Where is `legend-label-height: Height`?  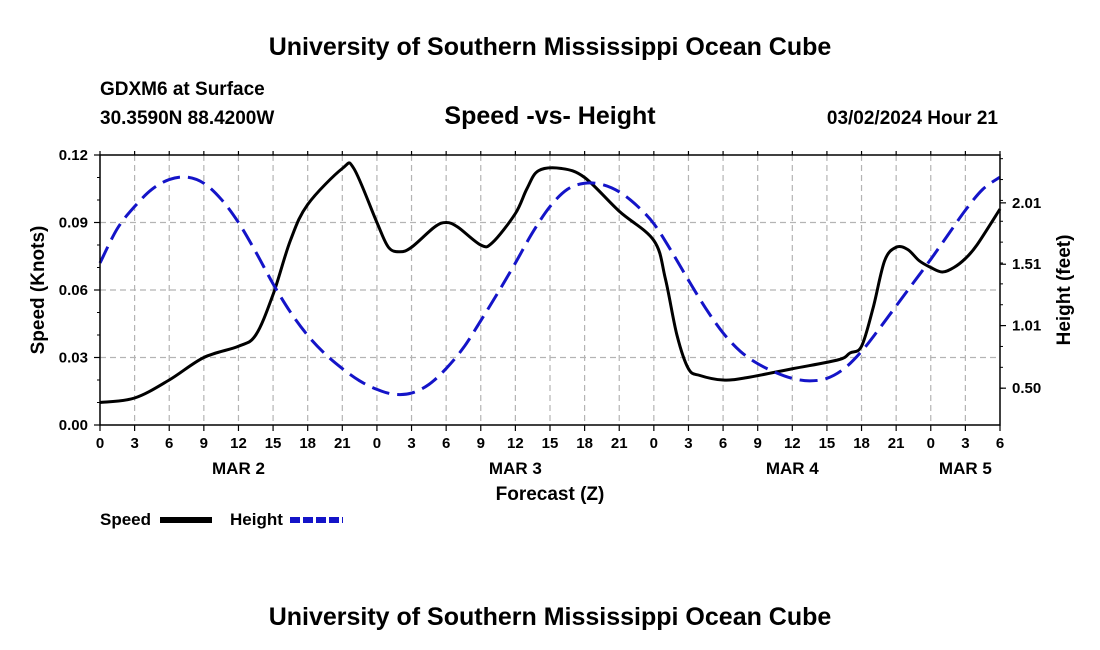 legend-label-height: Height is located at coordinates (256, 519).